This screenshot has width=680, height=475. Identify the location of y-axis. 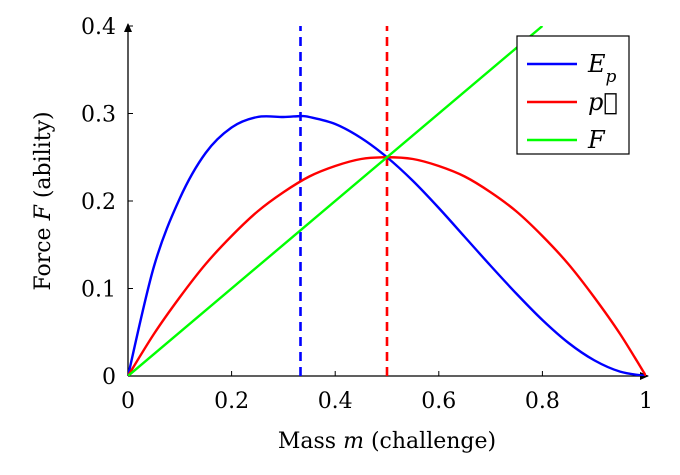
(128, 199).